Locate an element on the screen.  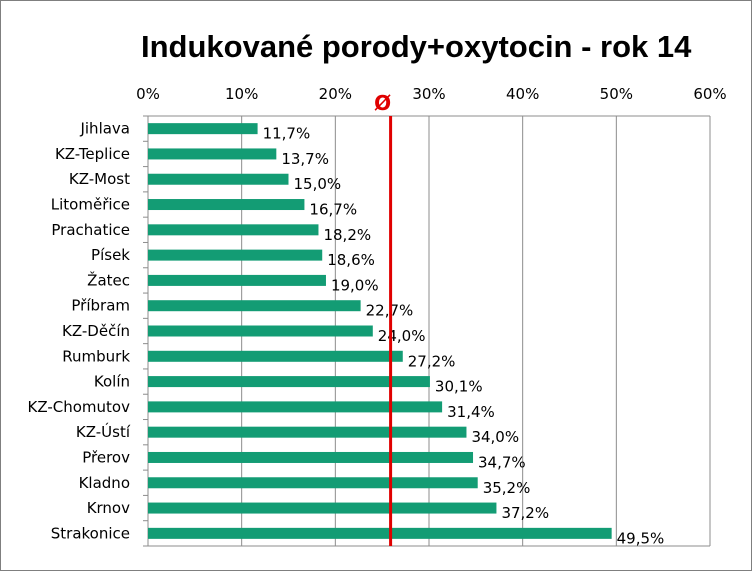
x-tick-label: 60% is located at coordinates (709, 94).